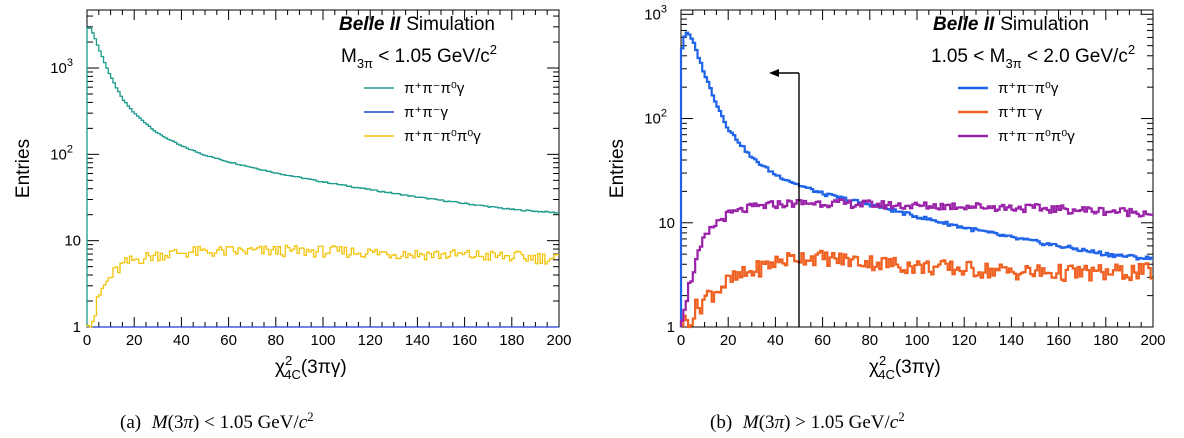  I want to click on cut-arrow-head, so click(774, 73).